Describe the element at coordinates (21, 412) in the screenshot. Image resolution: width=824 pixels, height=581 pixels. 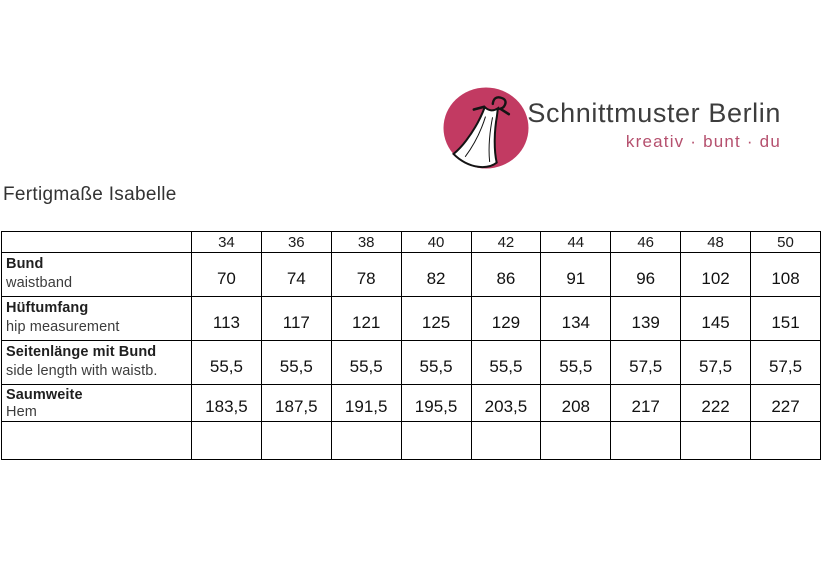
I see `row-label-english: Hem` at that location.